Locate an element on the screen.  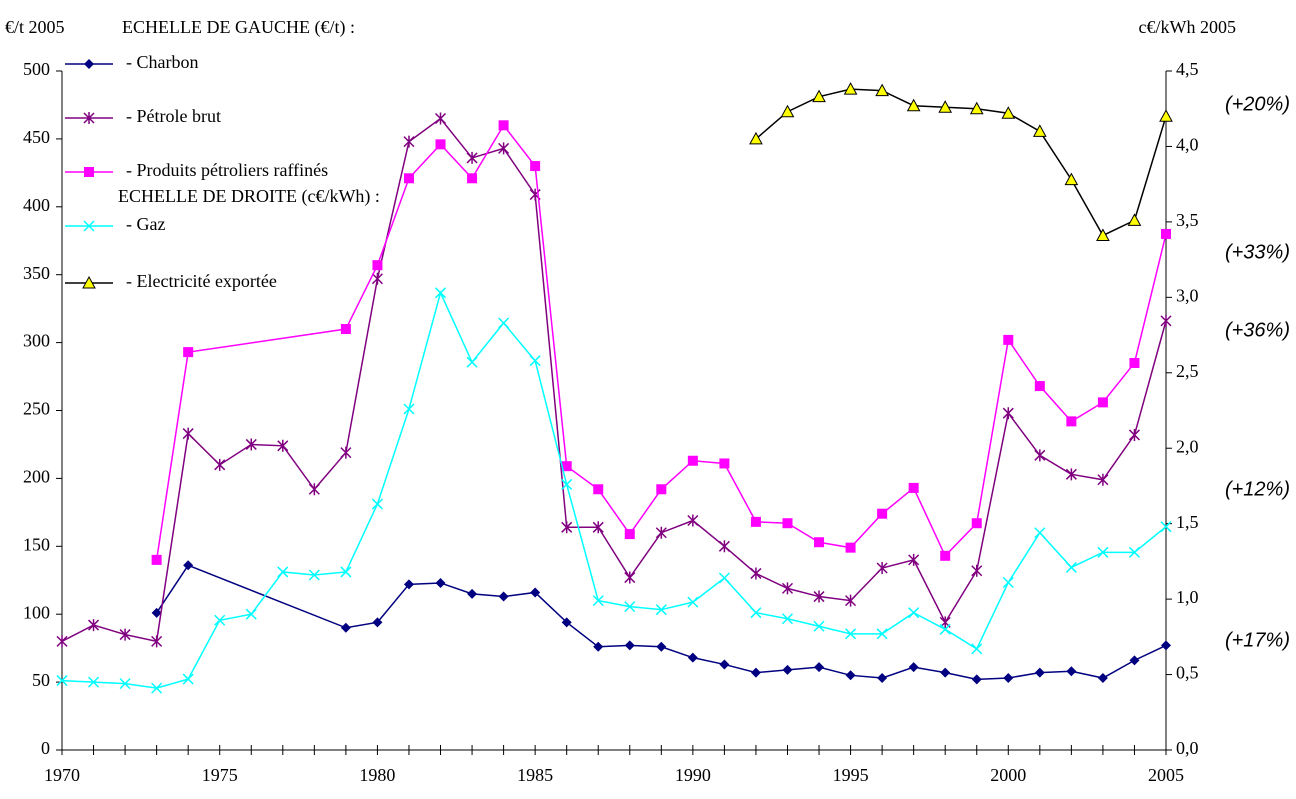
y2-tick-label: 3,5 is located at coordinates (1187, 220).